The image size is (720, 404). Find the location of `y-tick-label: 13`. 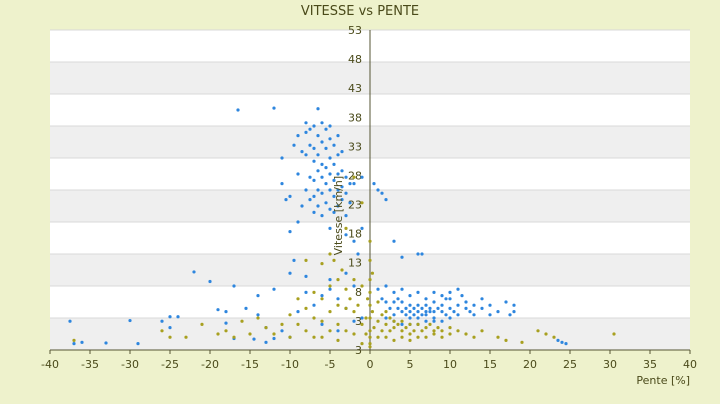

y-tick-label: 13 is located at coordinates (355, 263).